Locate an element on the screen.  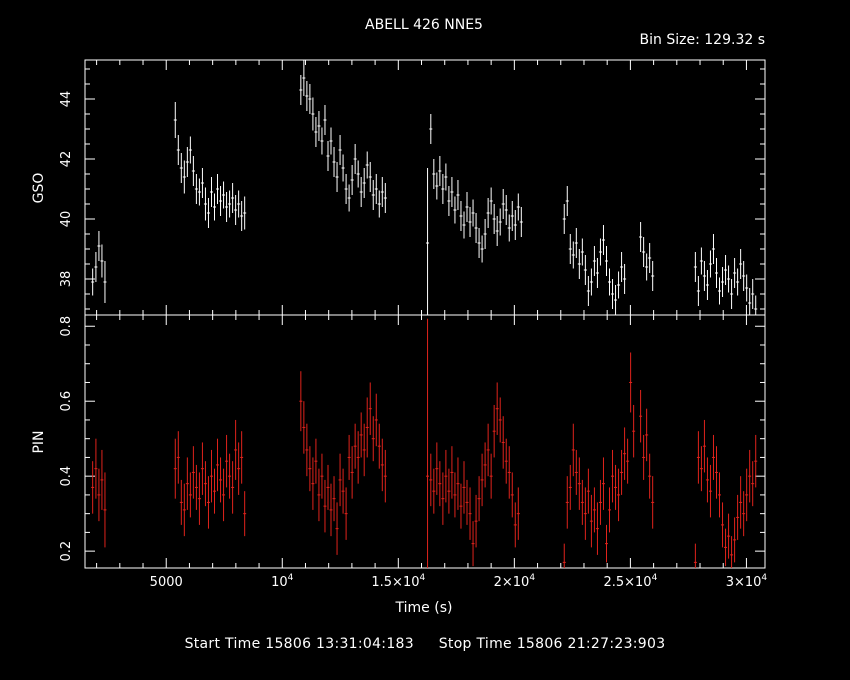
x-axis-label: Time (s) is located at coordinates (424, 608).